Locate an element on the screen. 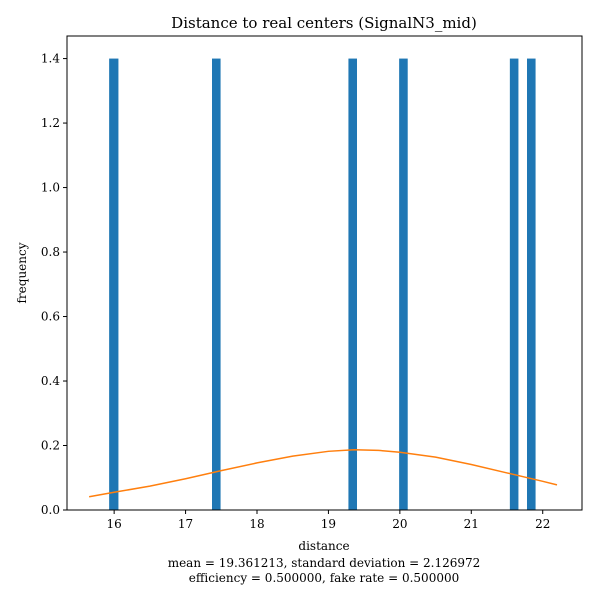  y-tick-label: 1.4 is located at coordinates (50, 59).